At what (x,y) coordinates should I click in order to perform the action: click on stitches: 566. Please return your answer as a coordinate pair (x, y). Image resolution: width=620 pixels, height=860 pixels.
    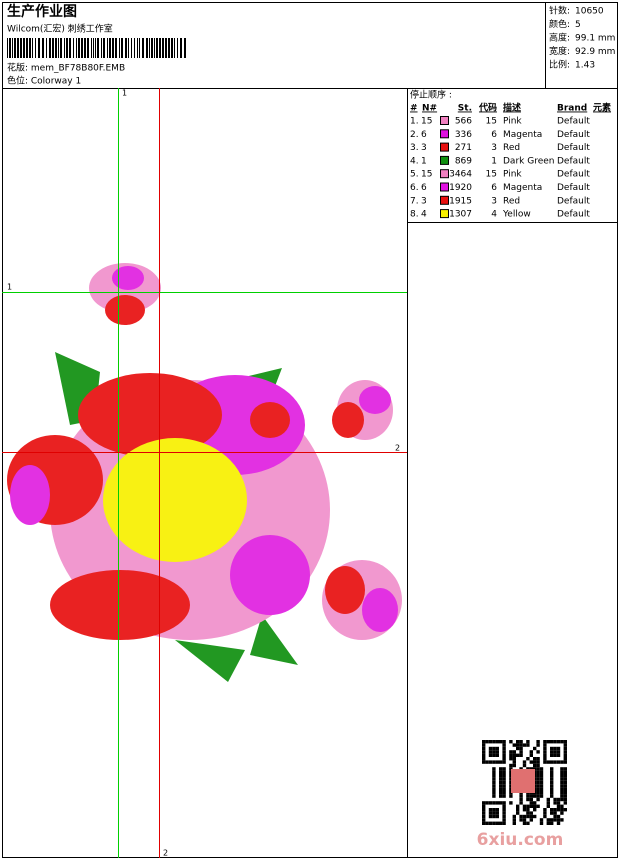
    Looking at the image, I should click on (463, 122).